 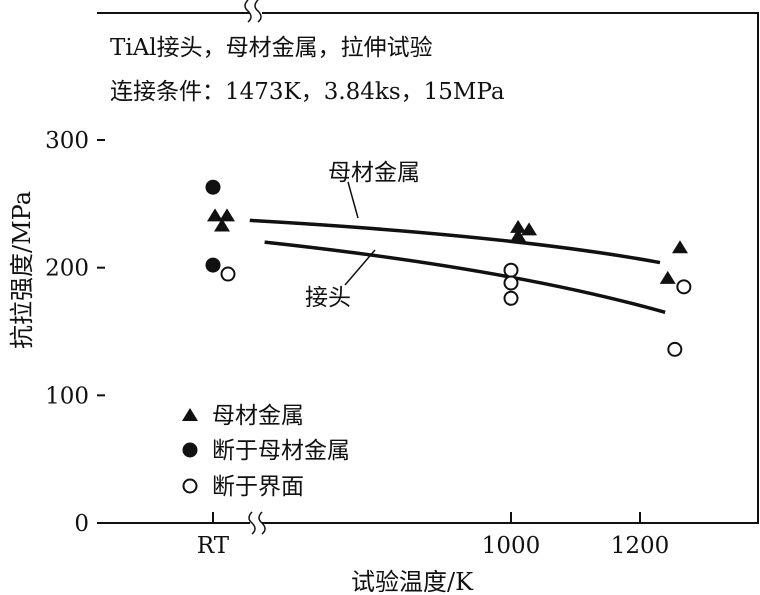 What do you see at coordinates (328, 298) in the screenshot?
I see `curve-label-joint: 接头` at bounding box center [328, 298].